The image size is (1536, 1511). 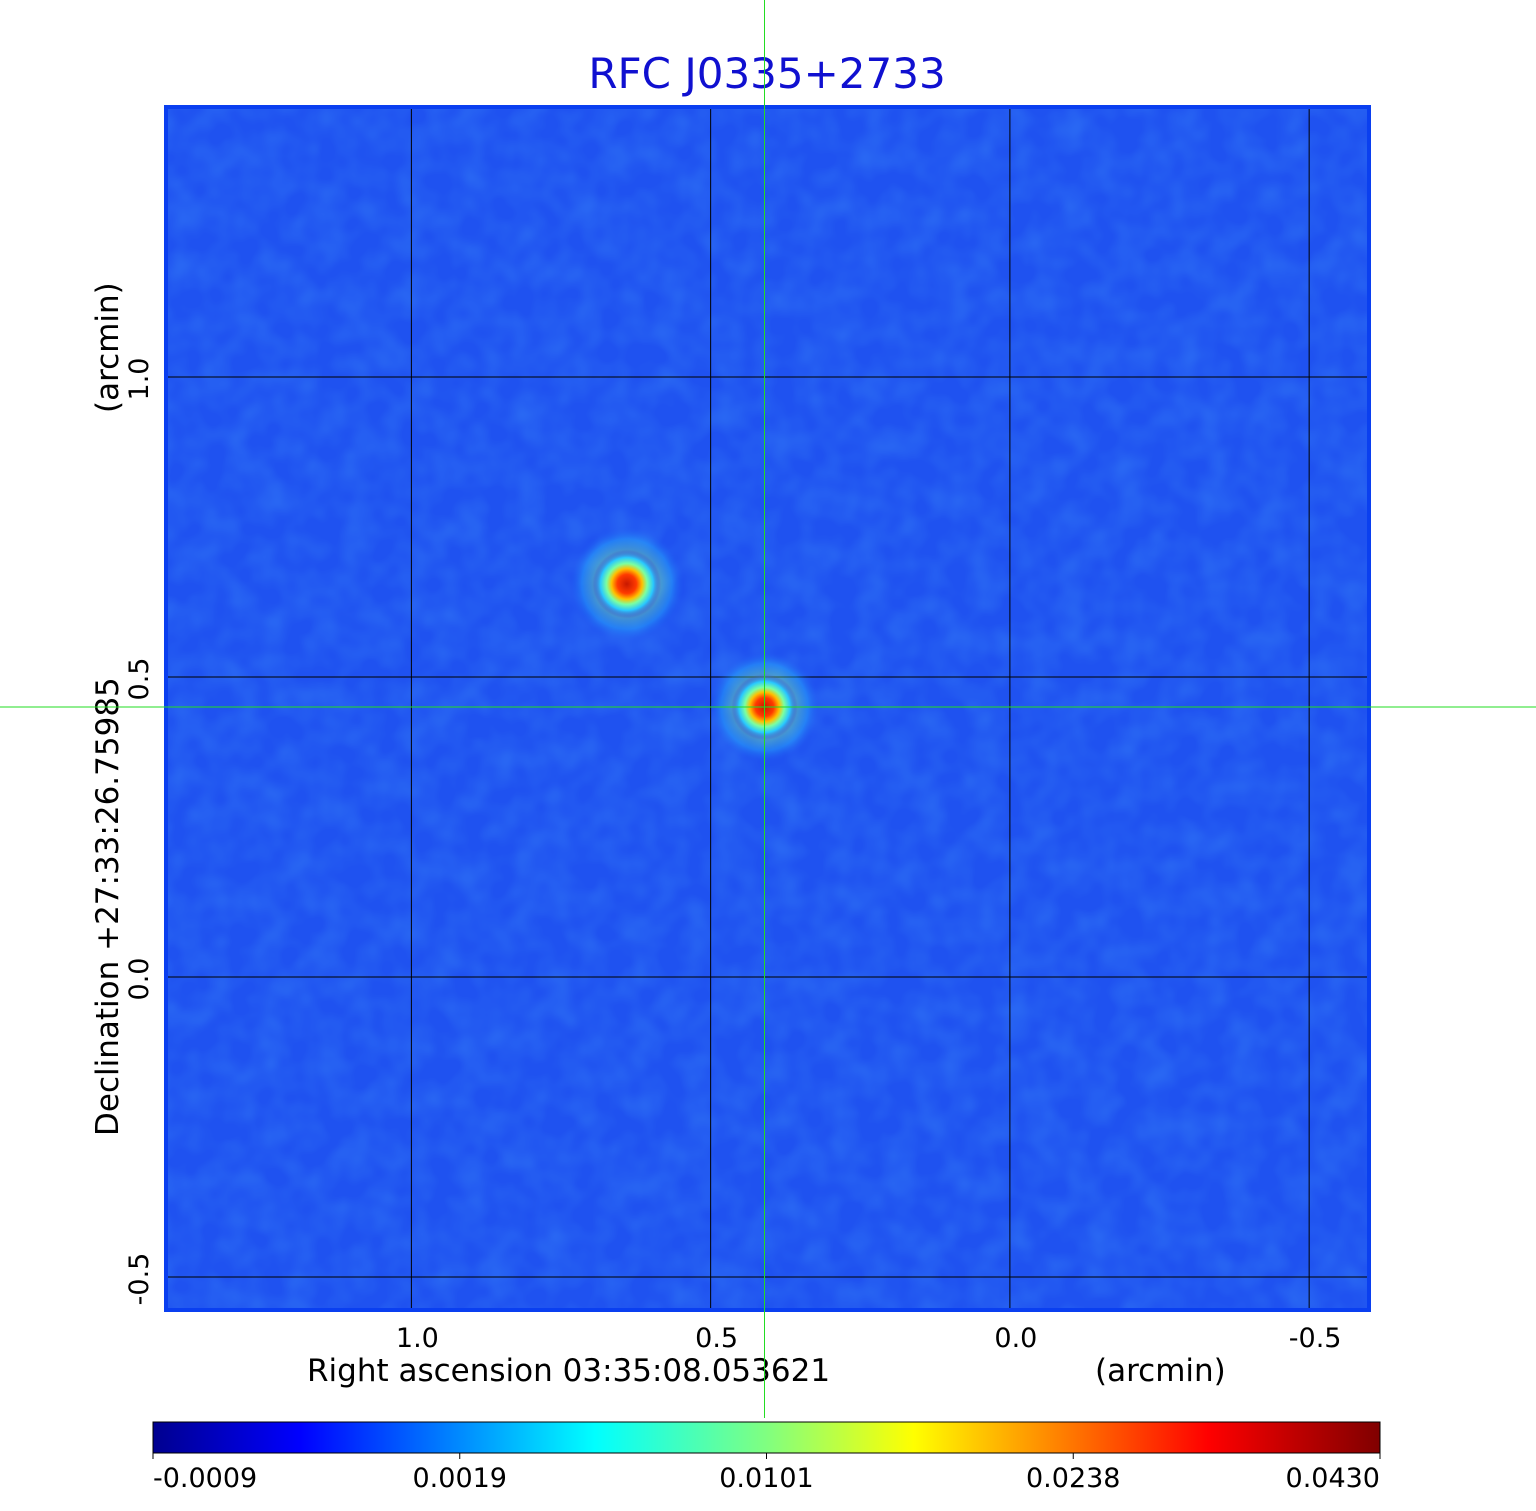 What do you see at coordinates (1015, 1338) in the screenshot?
I see `x-tick-label: 0.0` at bounding box center [1015, 1338].